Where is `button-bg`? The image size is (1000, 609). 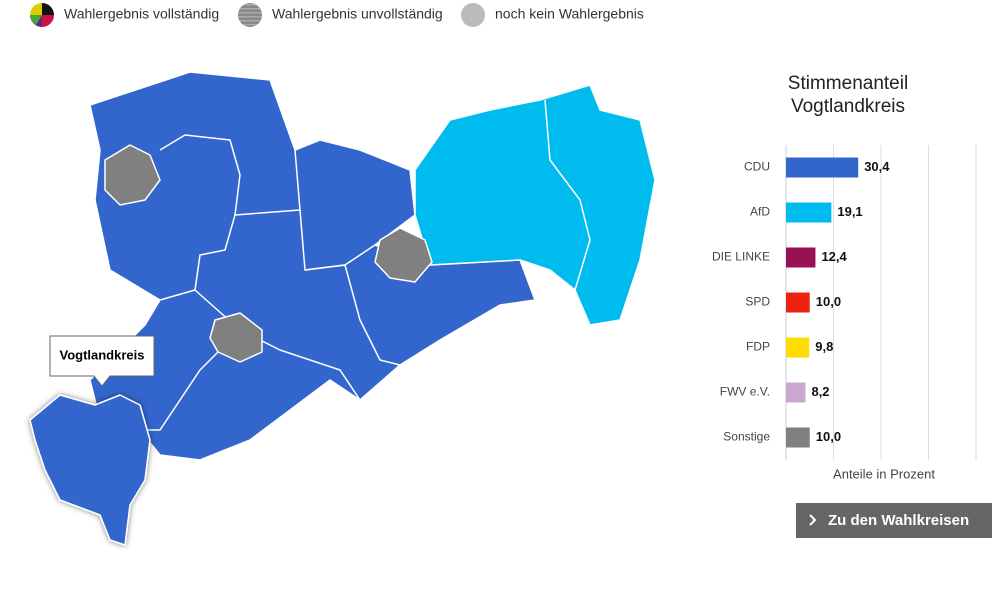 button-bg is located at coordinates (894, 520).